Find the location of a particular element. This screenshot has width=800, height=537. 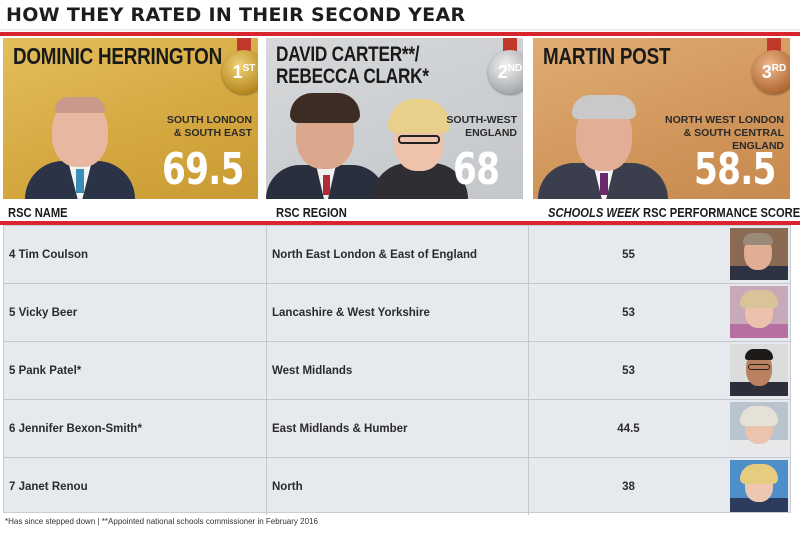

top-rank-score: 68 is located at coordinates (476, 169).